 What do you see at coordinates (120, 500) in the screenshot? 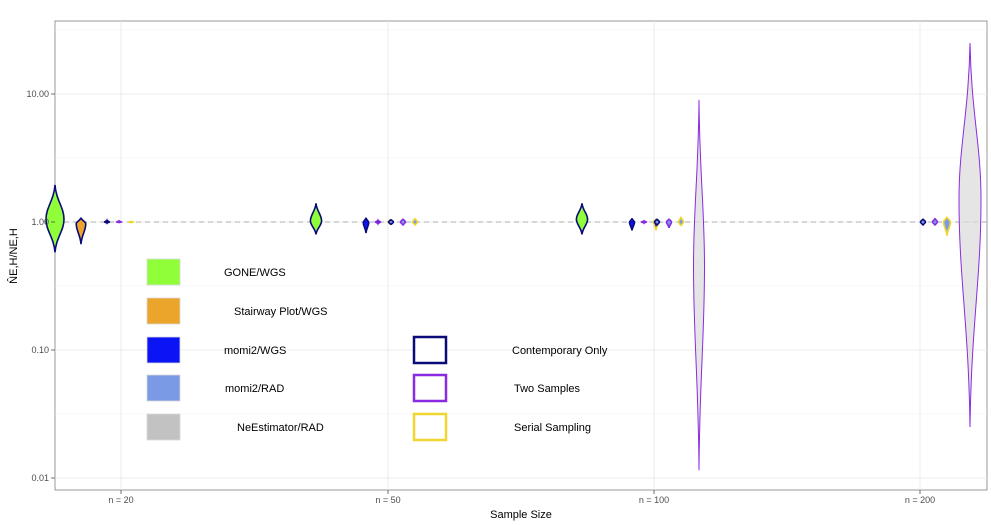
I see `x-tick-label: n = 20` at bounding box center [120, 500].